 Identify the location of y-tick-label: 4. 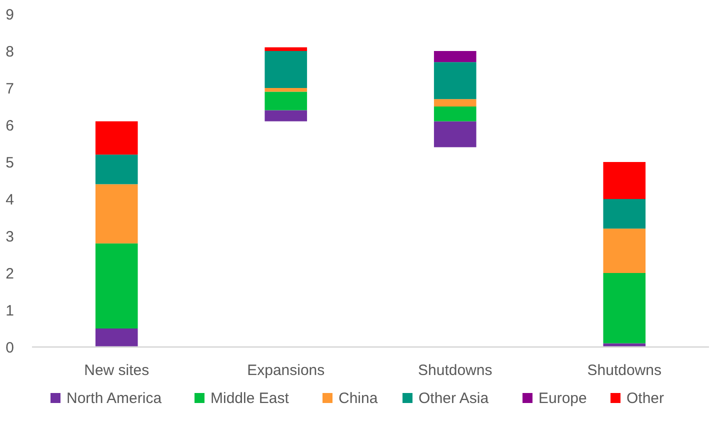
(10, 199).